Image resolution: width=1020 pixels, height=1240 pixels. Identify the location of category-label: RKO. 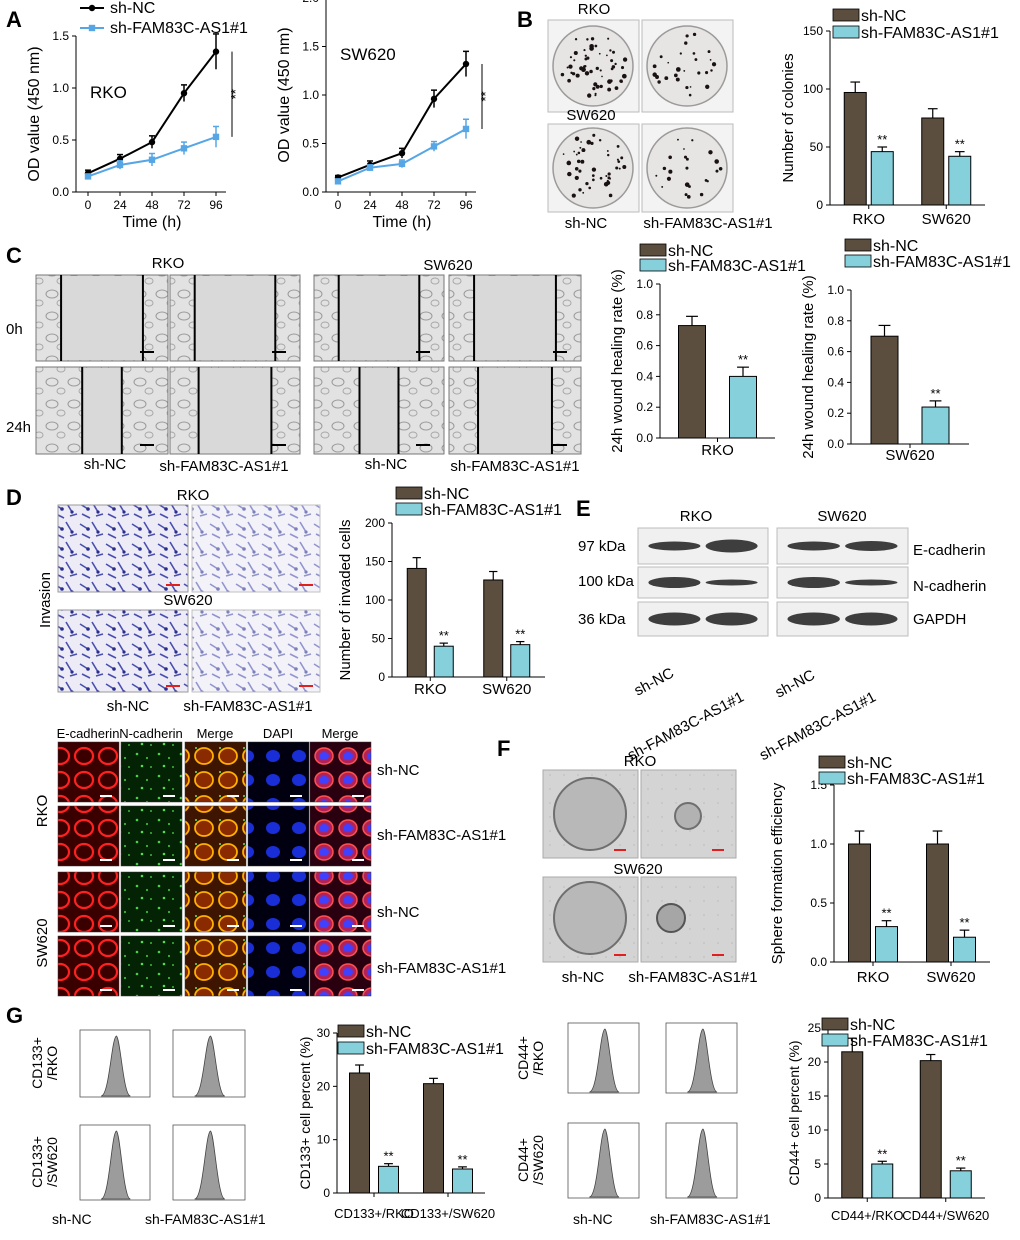
(868, 219).